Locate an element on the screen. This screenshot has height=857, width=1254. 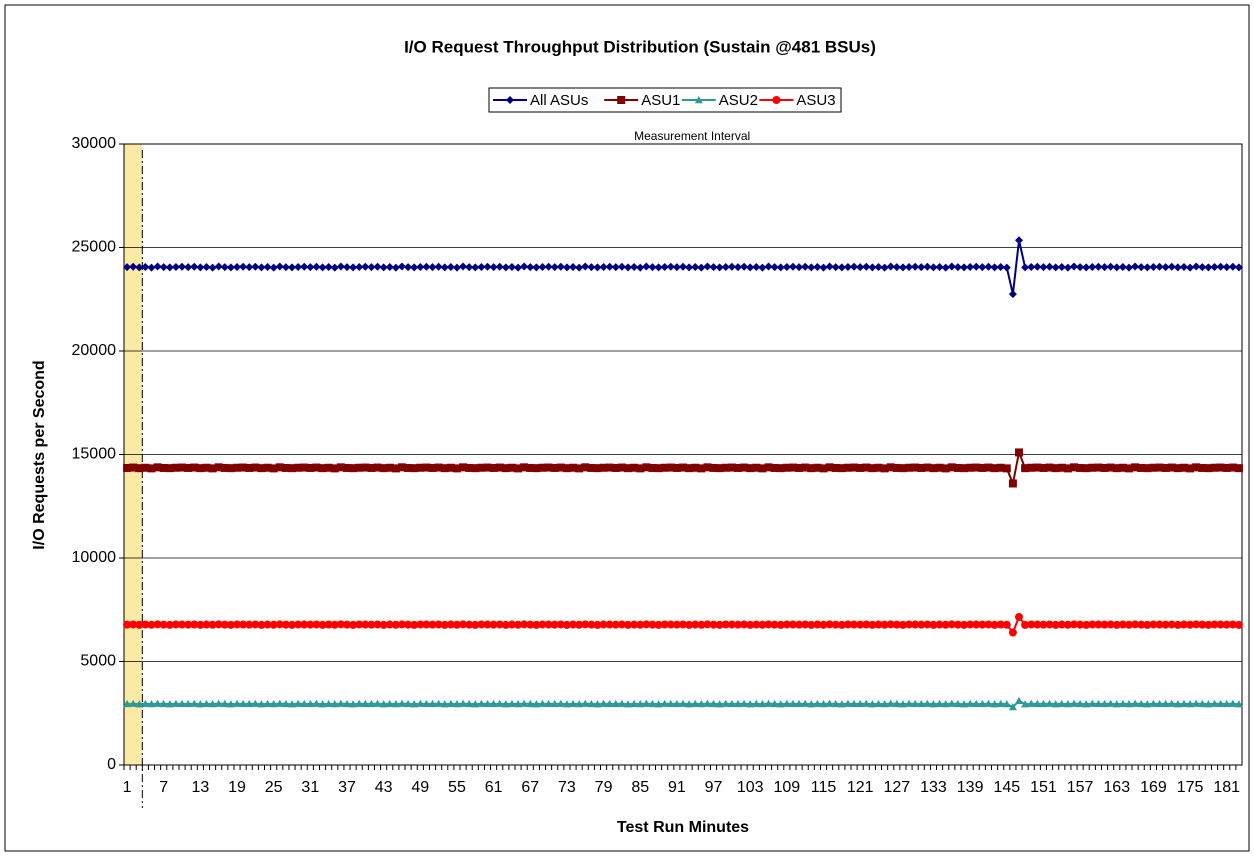
x-tick-label: 31 is located at coordinates (310, 787).